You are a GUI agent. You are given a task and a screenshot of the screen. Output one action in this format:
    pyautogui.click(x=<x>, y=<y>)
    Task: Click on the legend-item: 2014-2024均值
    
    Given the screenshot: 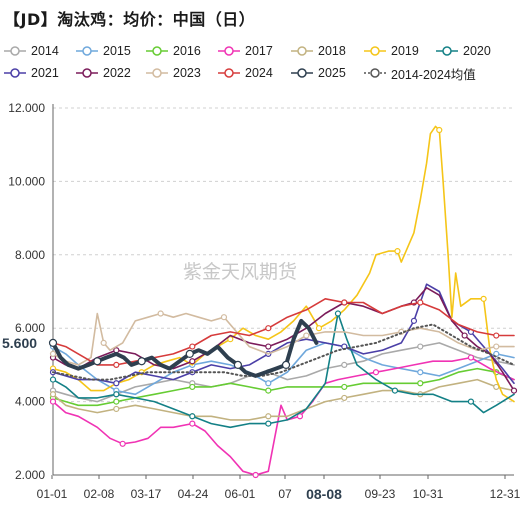 What is the action you would take?
    pyautogui.click(x=420, y=73)
    